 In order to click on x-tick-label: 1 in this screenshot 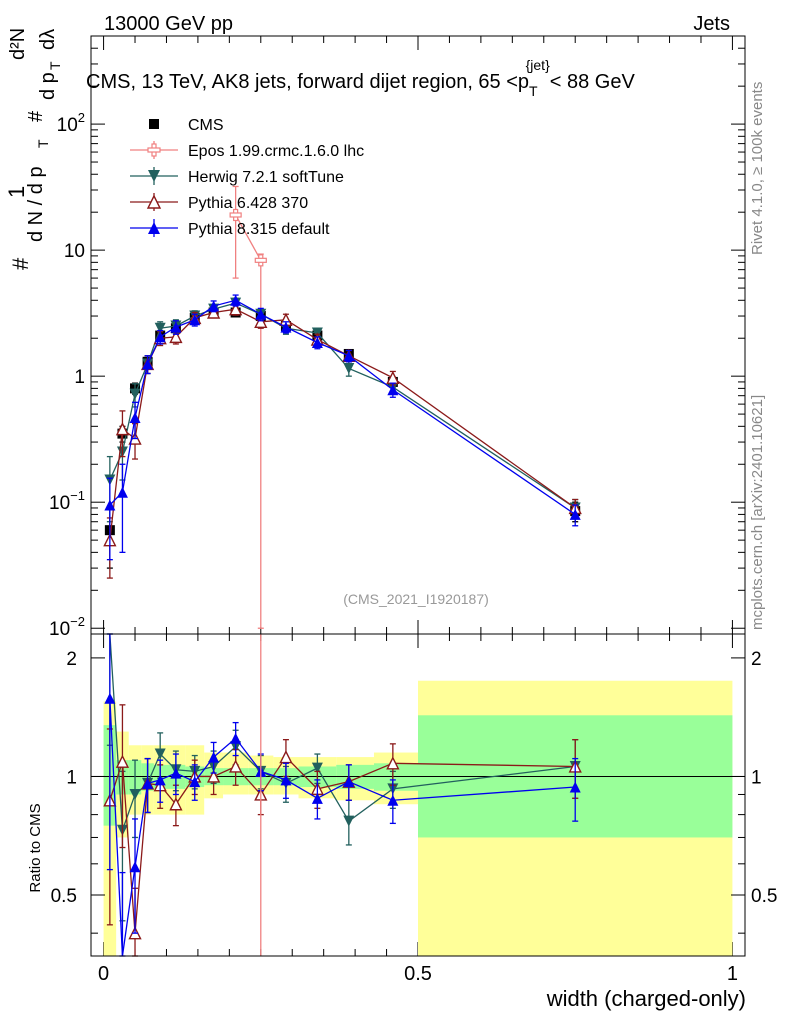, I will do `click(732, 974)`.